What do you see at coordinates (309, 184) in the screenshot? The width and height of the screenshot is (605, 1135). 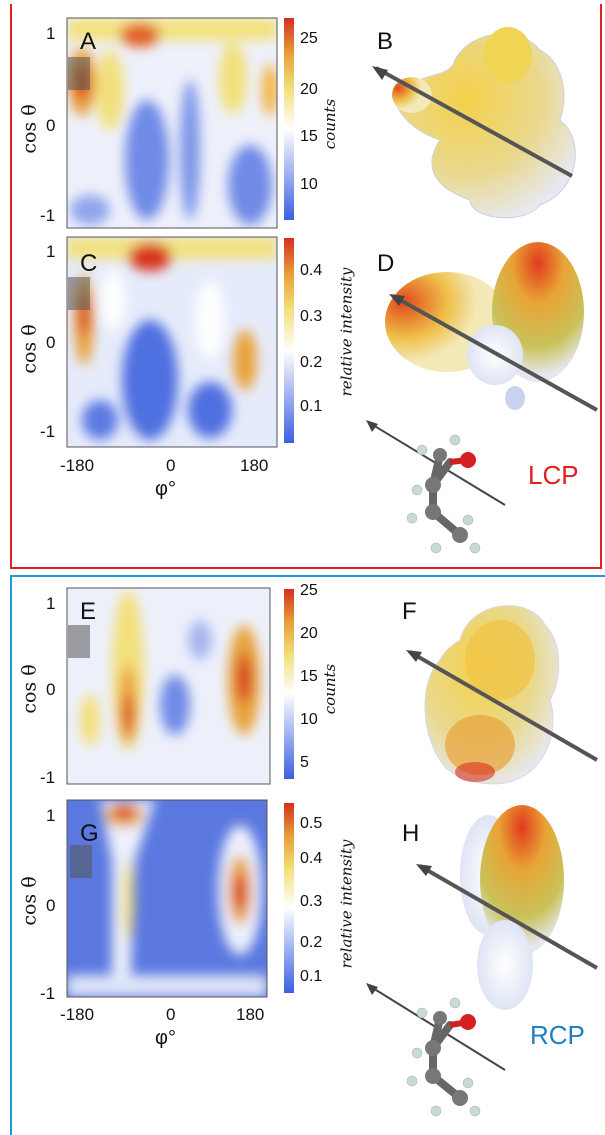 I see `cbtick-a-10: 10` at bounding box center [309, 184].